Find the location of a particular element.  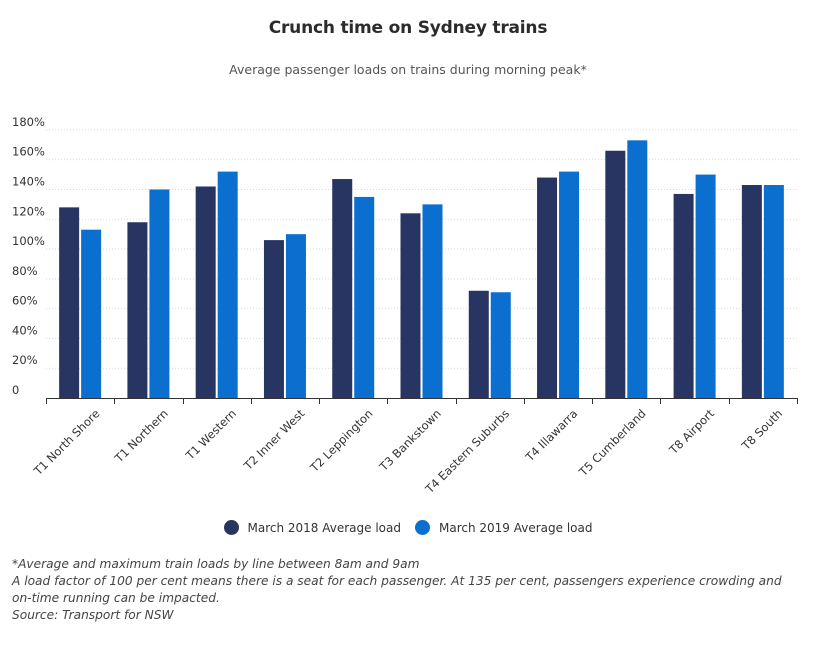

legend-label-2018: March 2018 Average load is located at coordinates (324, 527).